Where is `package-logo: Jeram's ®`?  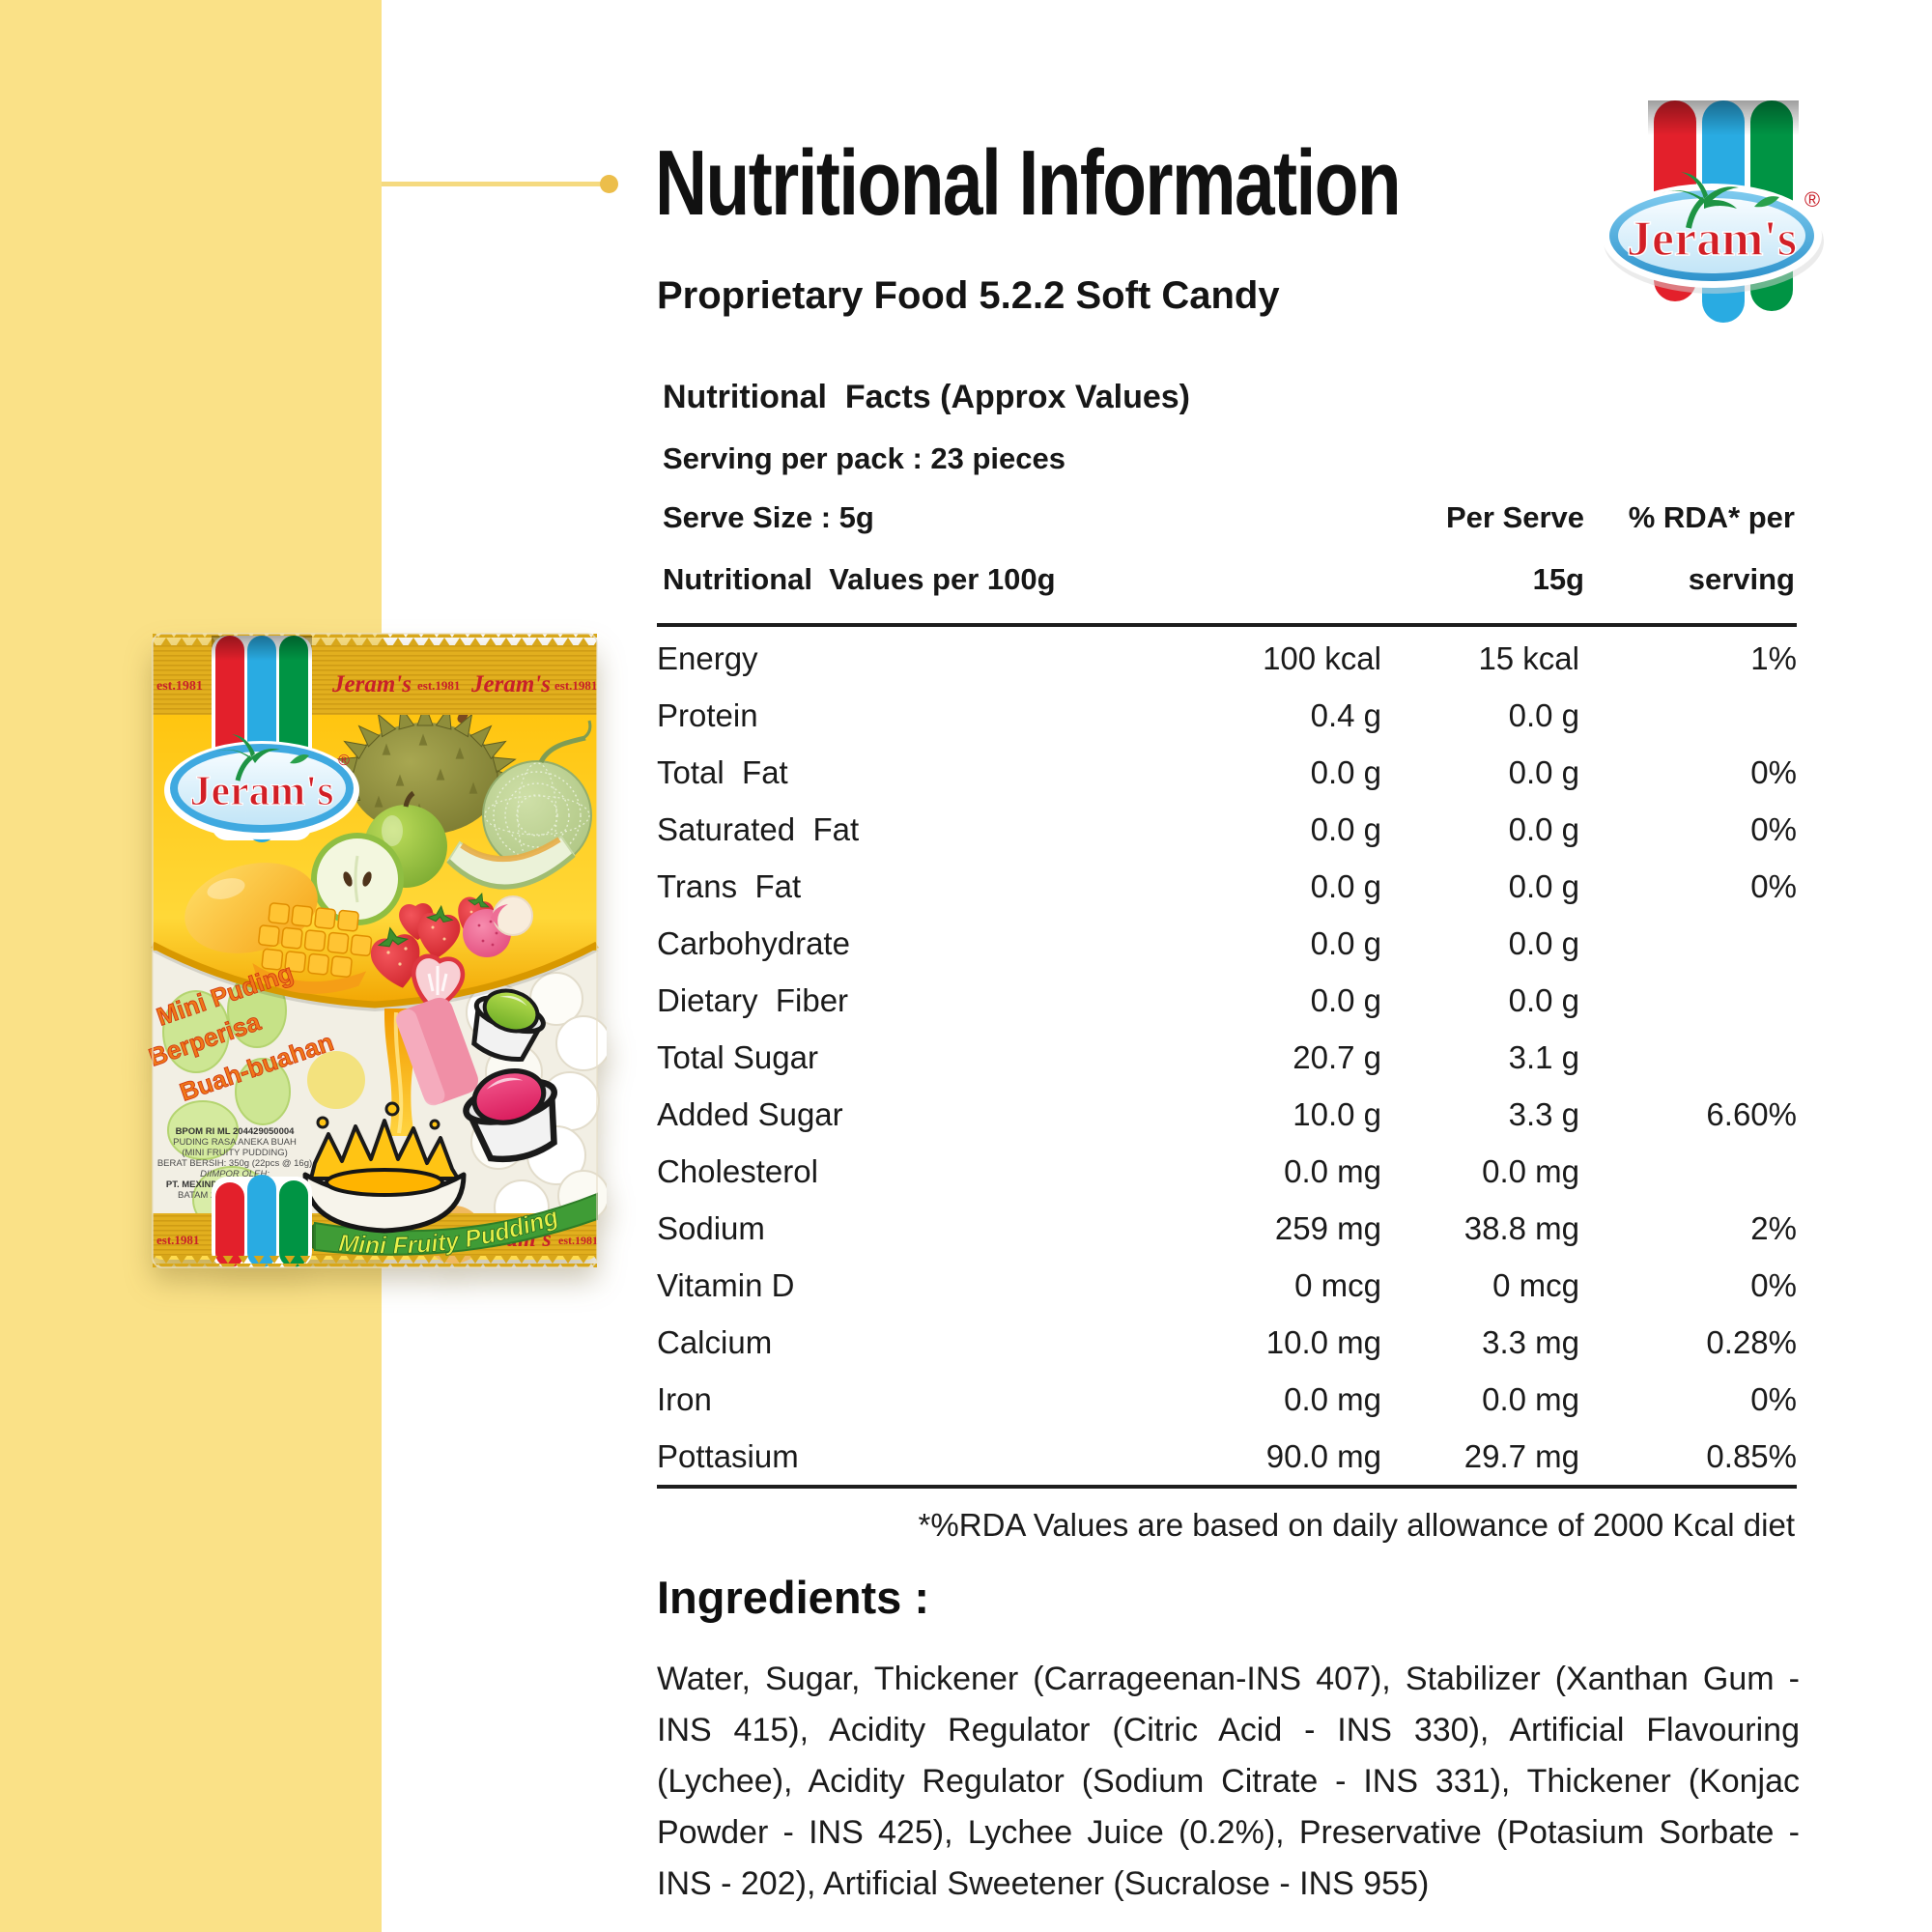
package-logo: Jeram's ® is located at coordinates (261, 786).